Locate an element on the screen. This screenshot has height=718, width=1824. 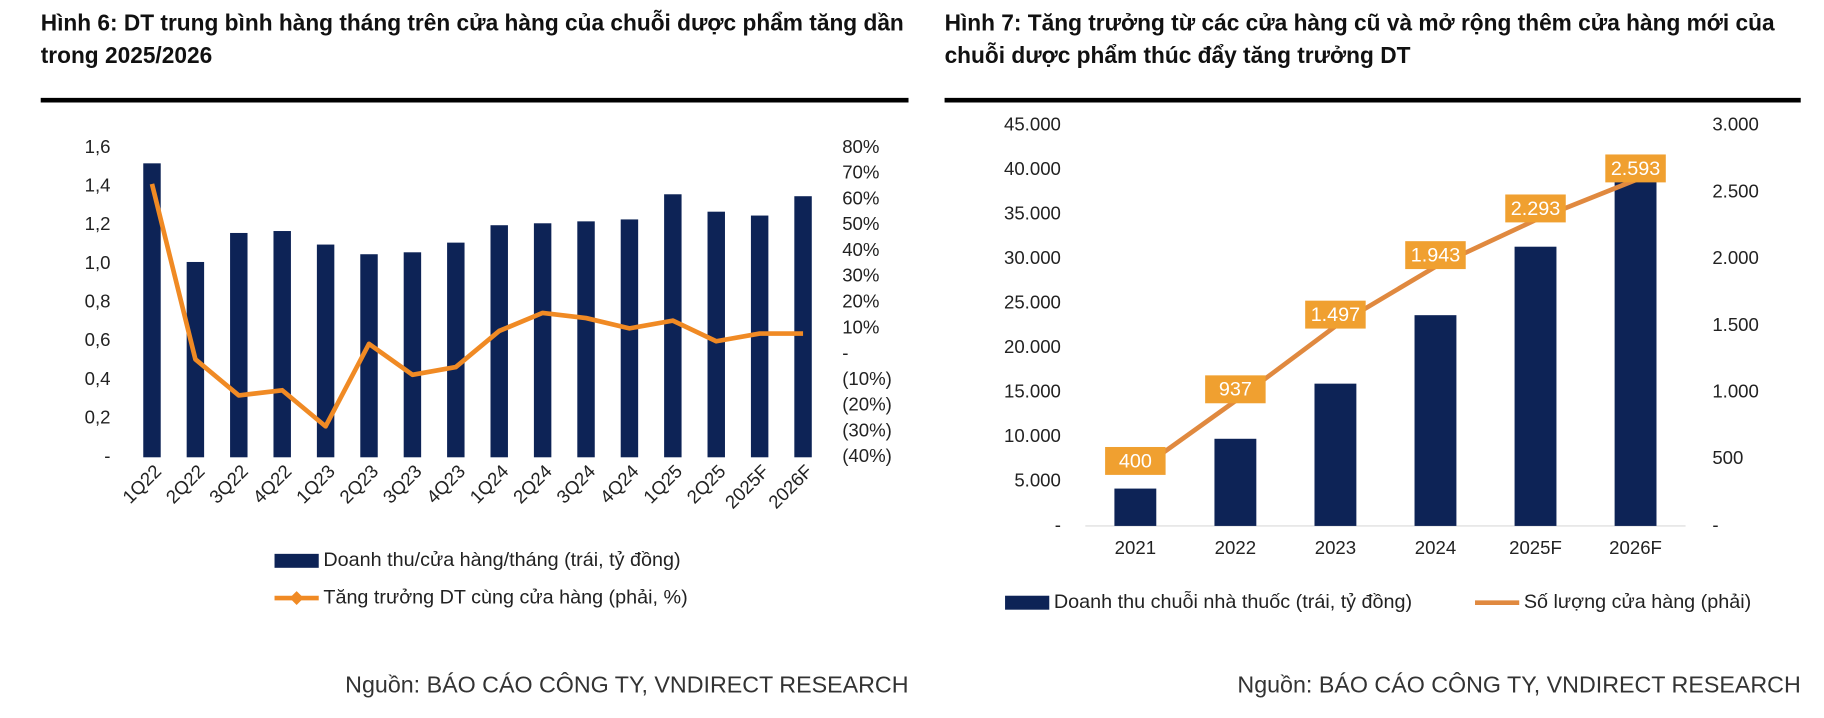
value-label: 1.497 is located at coordinates (1335, 315).